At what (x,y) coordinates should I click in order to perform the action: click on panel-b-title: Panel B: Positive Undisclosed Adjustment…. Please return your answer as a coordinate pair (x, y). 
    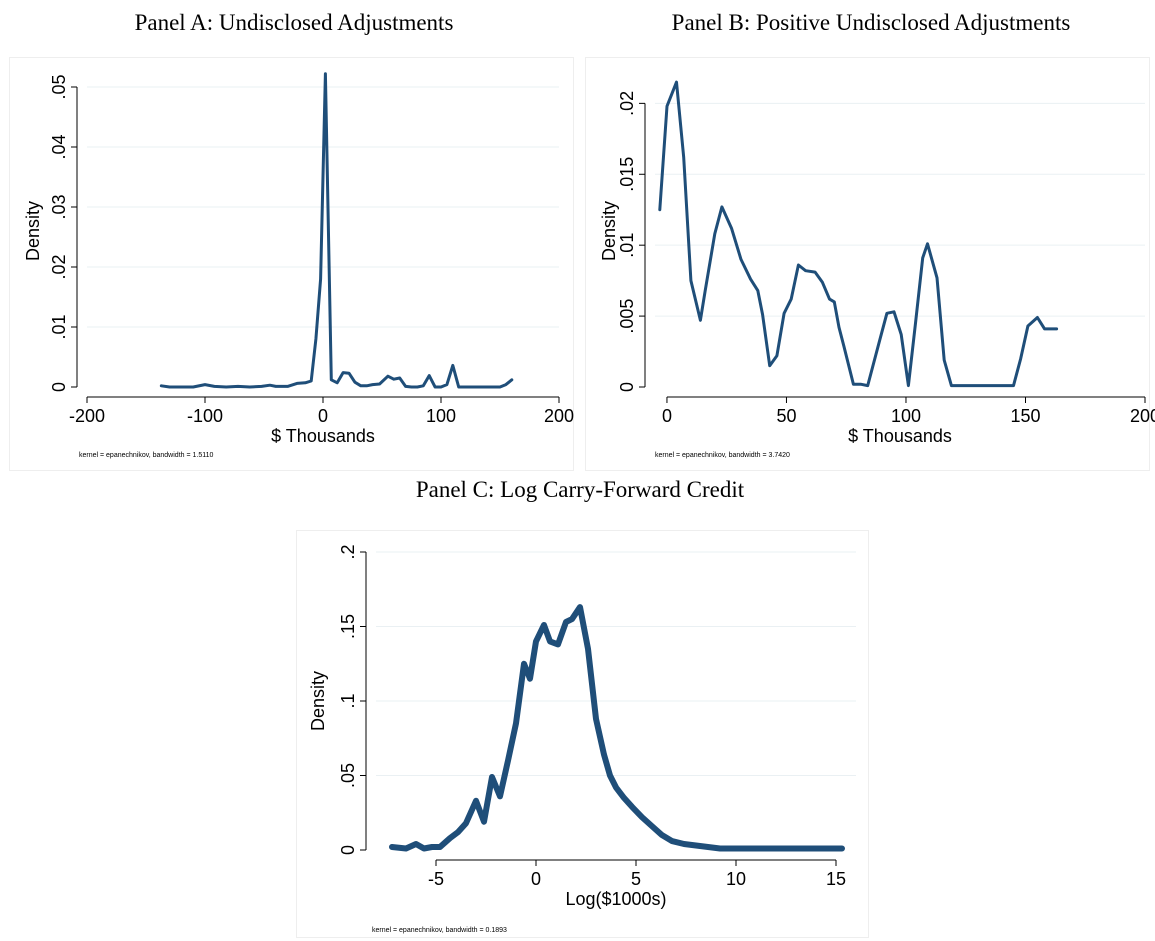
    Looking at the image, I should click on (871, 22).